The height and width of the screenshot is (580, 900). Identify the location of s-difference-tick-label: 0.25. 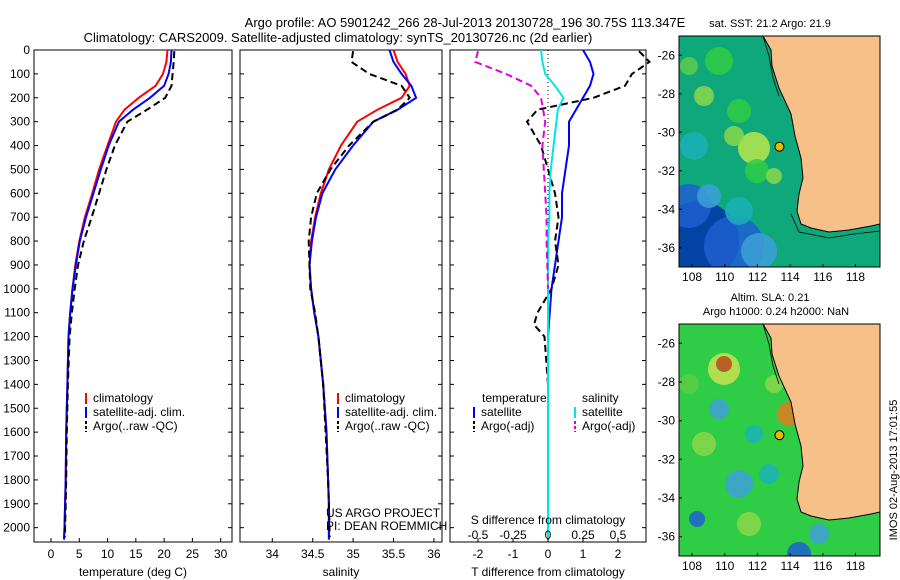
(583, 535).